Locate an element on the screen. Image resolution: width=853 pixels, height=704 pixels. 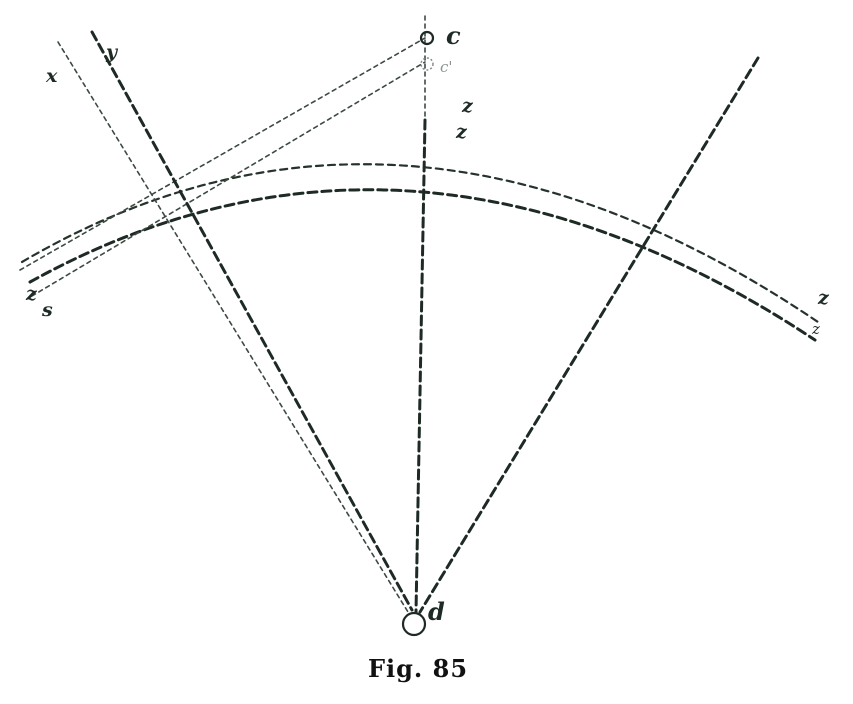
label-x: x is located at coordinates (51, 76).